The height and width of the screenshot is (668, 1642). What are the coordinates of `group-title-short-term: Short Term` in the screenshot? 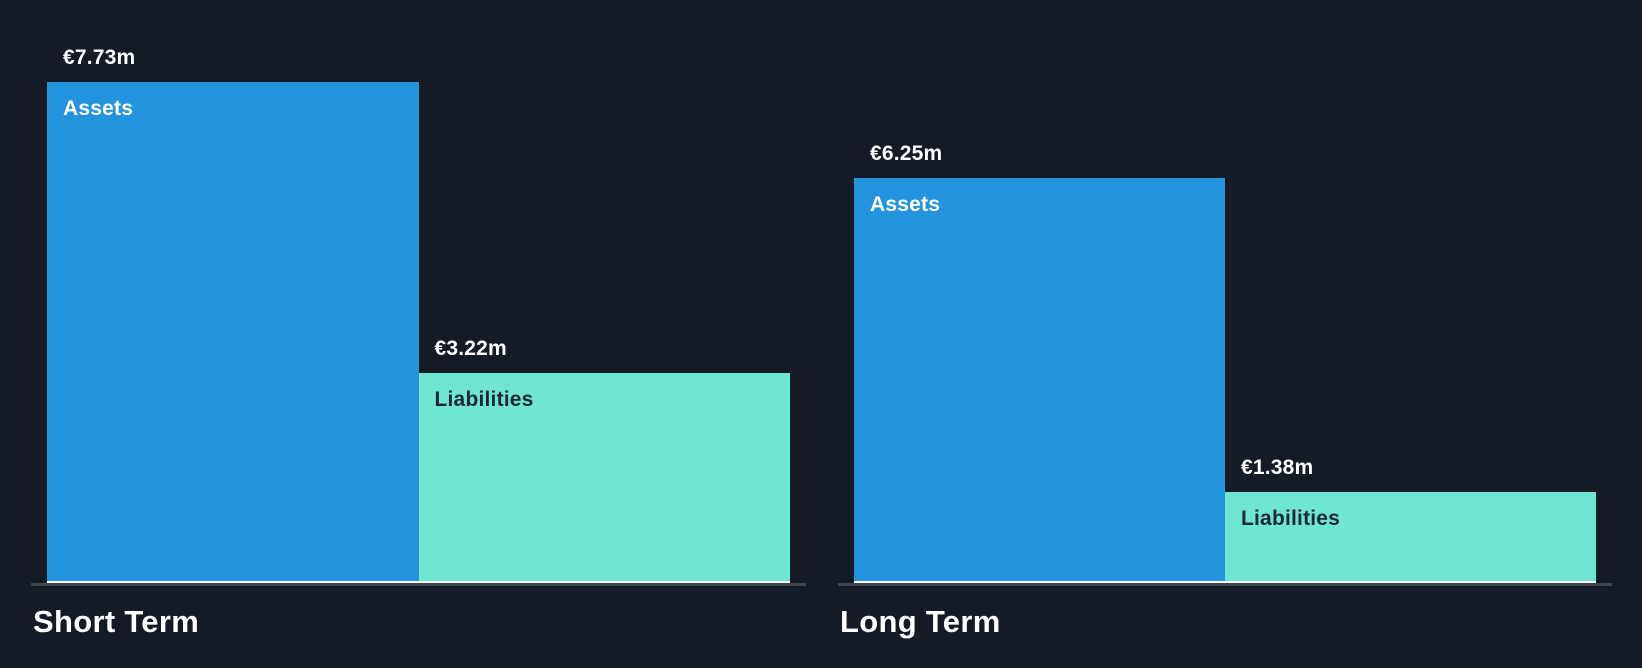 It's located at (116, 621).